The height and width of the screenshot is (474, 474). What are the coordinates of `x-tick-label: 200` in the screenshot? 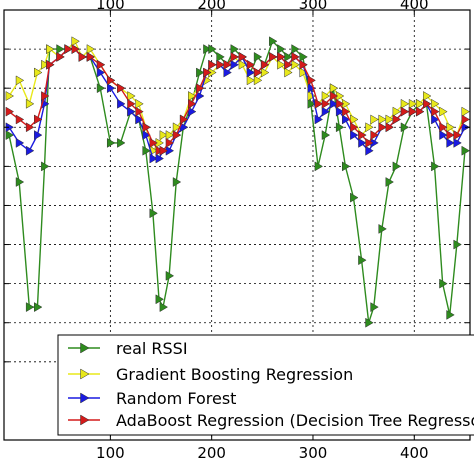 It's located at (211, 453).